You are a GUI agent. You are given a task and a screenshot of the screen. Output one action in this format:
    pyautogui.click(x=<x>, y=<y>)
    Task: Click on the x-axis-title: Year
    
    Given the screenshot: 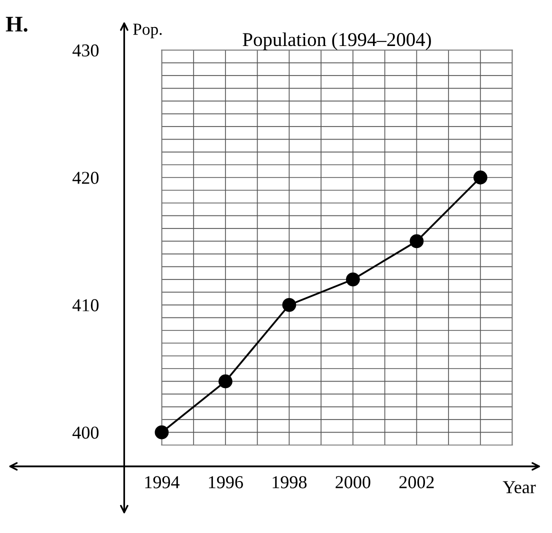 What is the action you would take?
    pyautogui.click(x=519, y=487)
    